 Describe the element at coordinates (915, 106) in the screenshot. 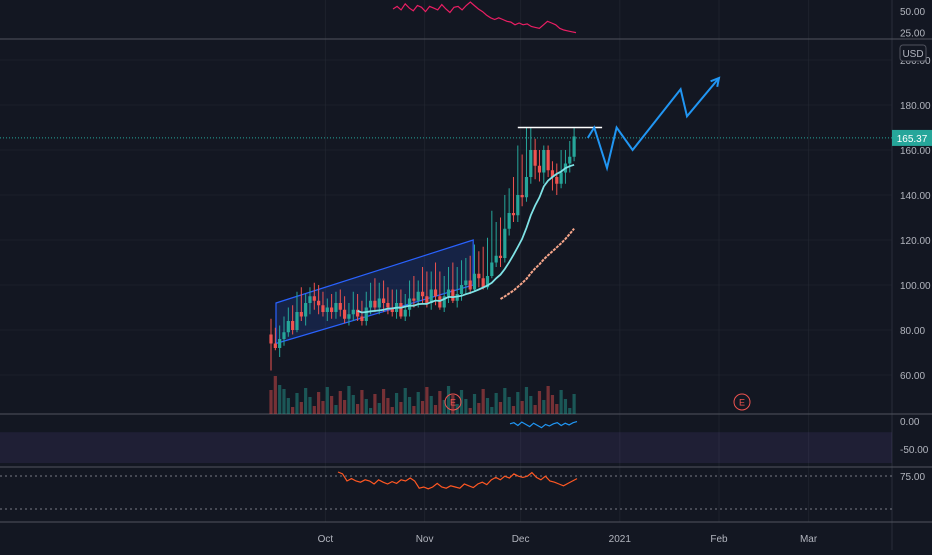

I see `price-tick-label: 180.00` at that location.